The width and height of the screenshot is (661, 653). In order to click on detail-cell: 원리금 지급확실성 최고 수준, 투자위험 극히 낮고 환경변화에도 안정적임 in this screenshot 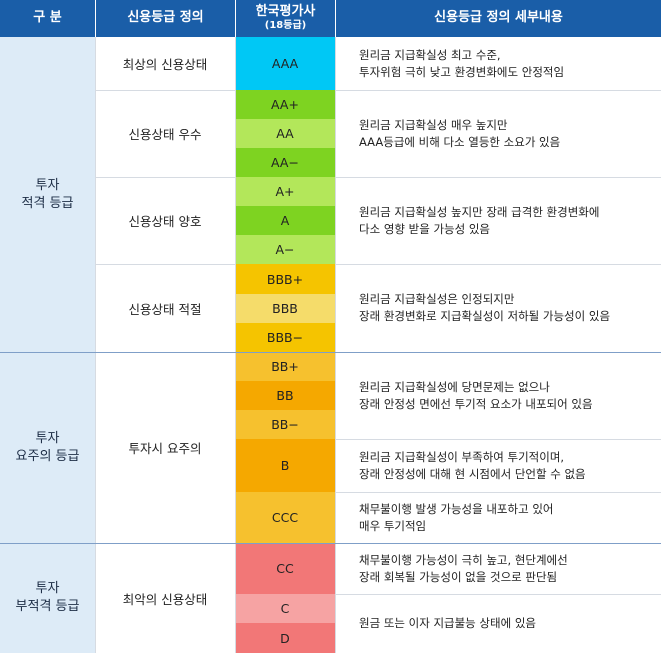, I will do `click(462, 63)`.